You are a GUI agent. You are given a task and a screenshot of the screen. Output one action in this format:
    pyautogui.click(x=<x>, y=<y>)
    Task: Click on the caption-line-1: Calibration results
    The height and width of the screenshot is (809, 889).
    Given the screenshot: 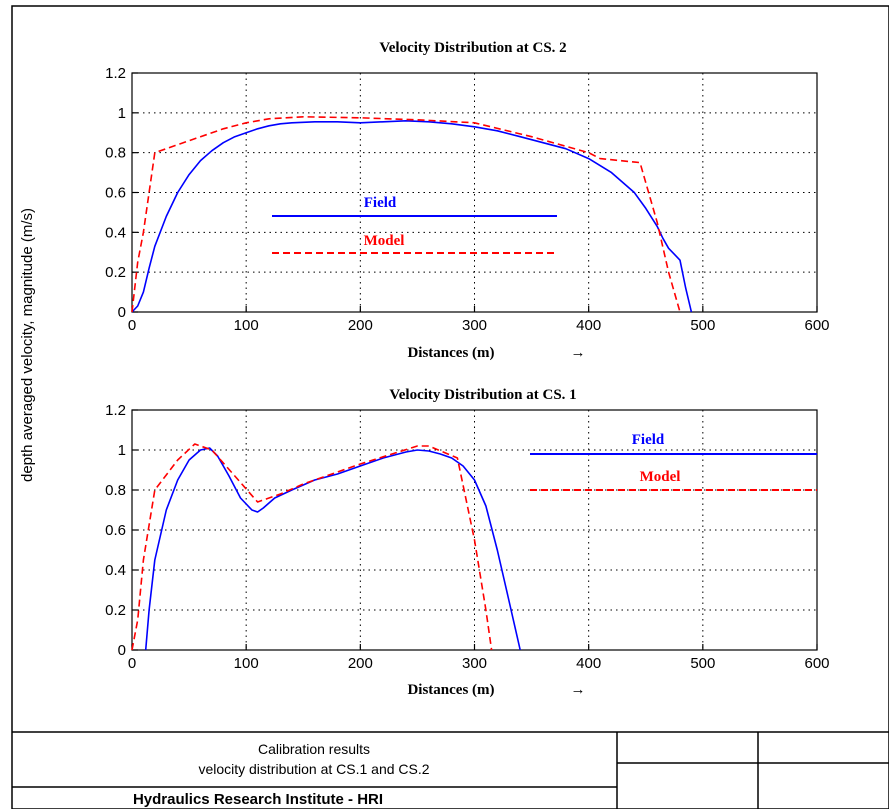 What is the action you would take?
    pyautogui.click(x=314, y=749)
    